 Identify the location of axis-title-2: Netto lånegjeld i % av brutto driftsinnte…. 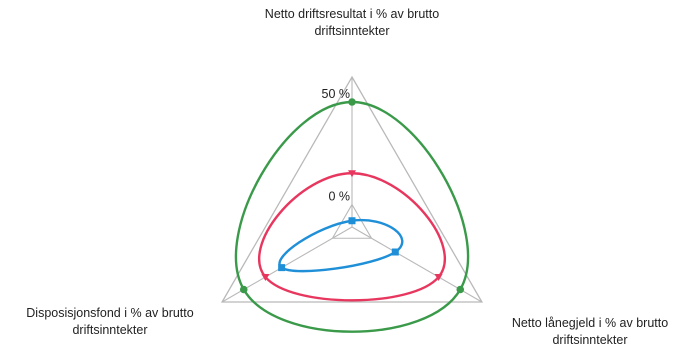
(590, 331).